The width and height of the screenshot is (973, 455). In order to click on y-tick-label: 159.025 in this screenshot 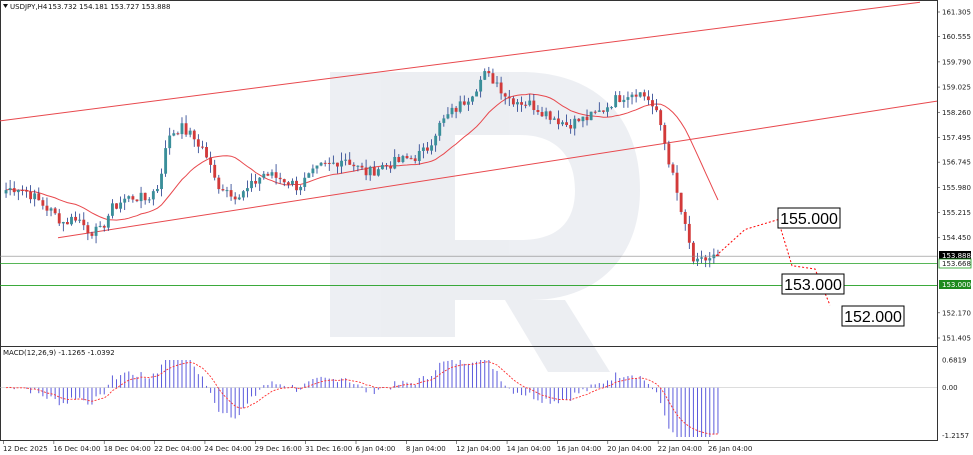, I will do `click(956, 88)`.